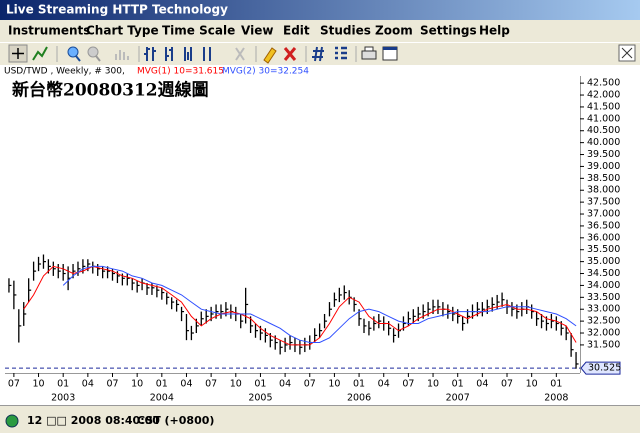 This screenshot has height=433, width=640. I want to click on print-icon, so click(369, 55).